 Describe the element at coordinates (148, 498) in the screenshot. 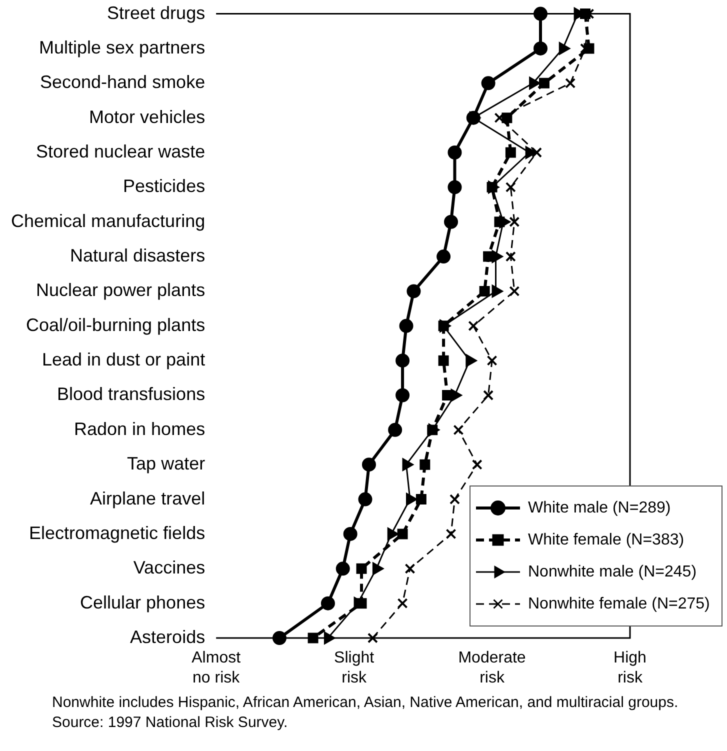

I see `y-tick-label: Airplane travel` at that location.